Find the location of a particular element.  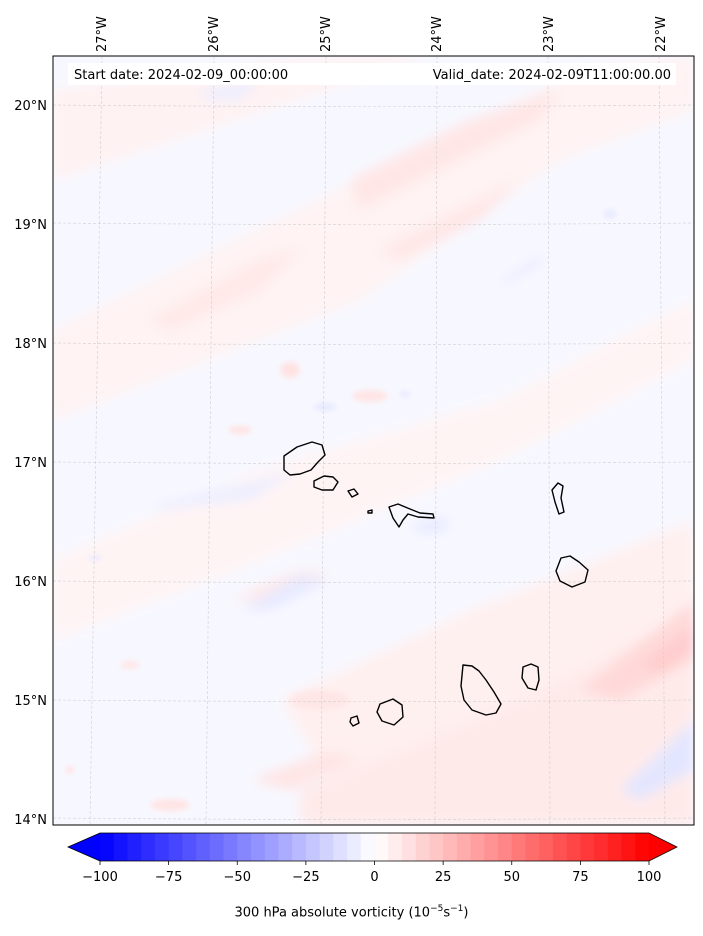

valid-date-text: Valid_date: 2024-02-09T11:00:00.00 is located at coordinates (552, 75).